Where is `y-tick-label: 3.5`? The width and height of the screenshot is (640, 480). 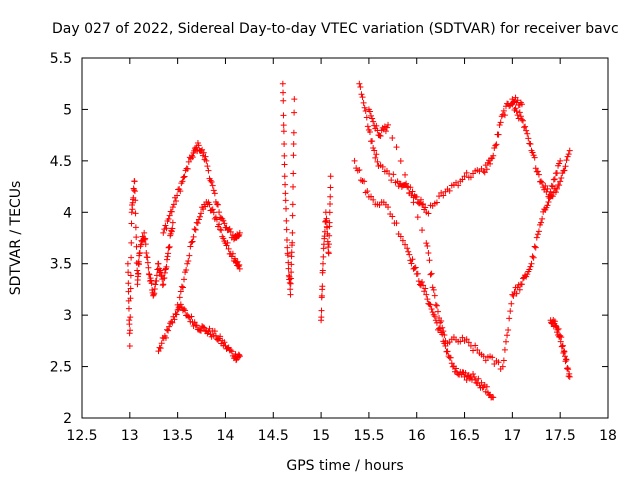
y-tick-label: 3.5 is located at coordinates (61, 265).